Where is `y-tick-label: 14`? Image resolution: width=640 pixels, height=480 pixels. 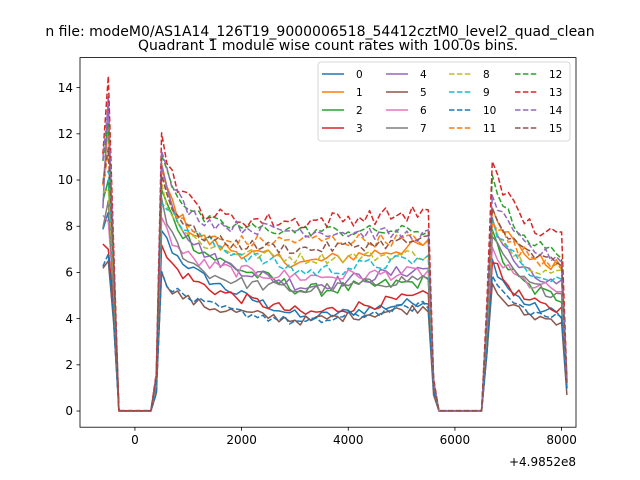 y-tick-label: 14 is located at coordinates (65, 88).